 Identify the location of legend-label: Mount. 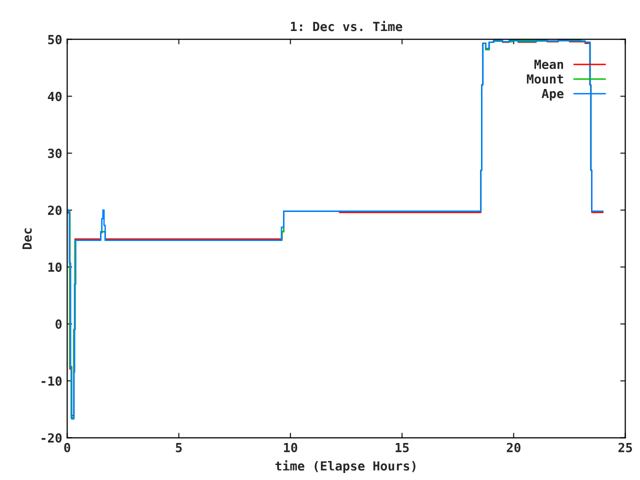
(545, 79).